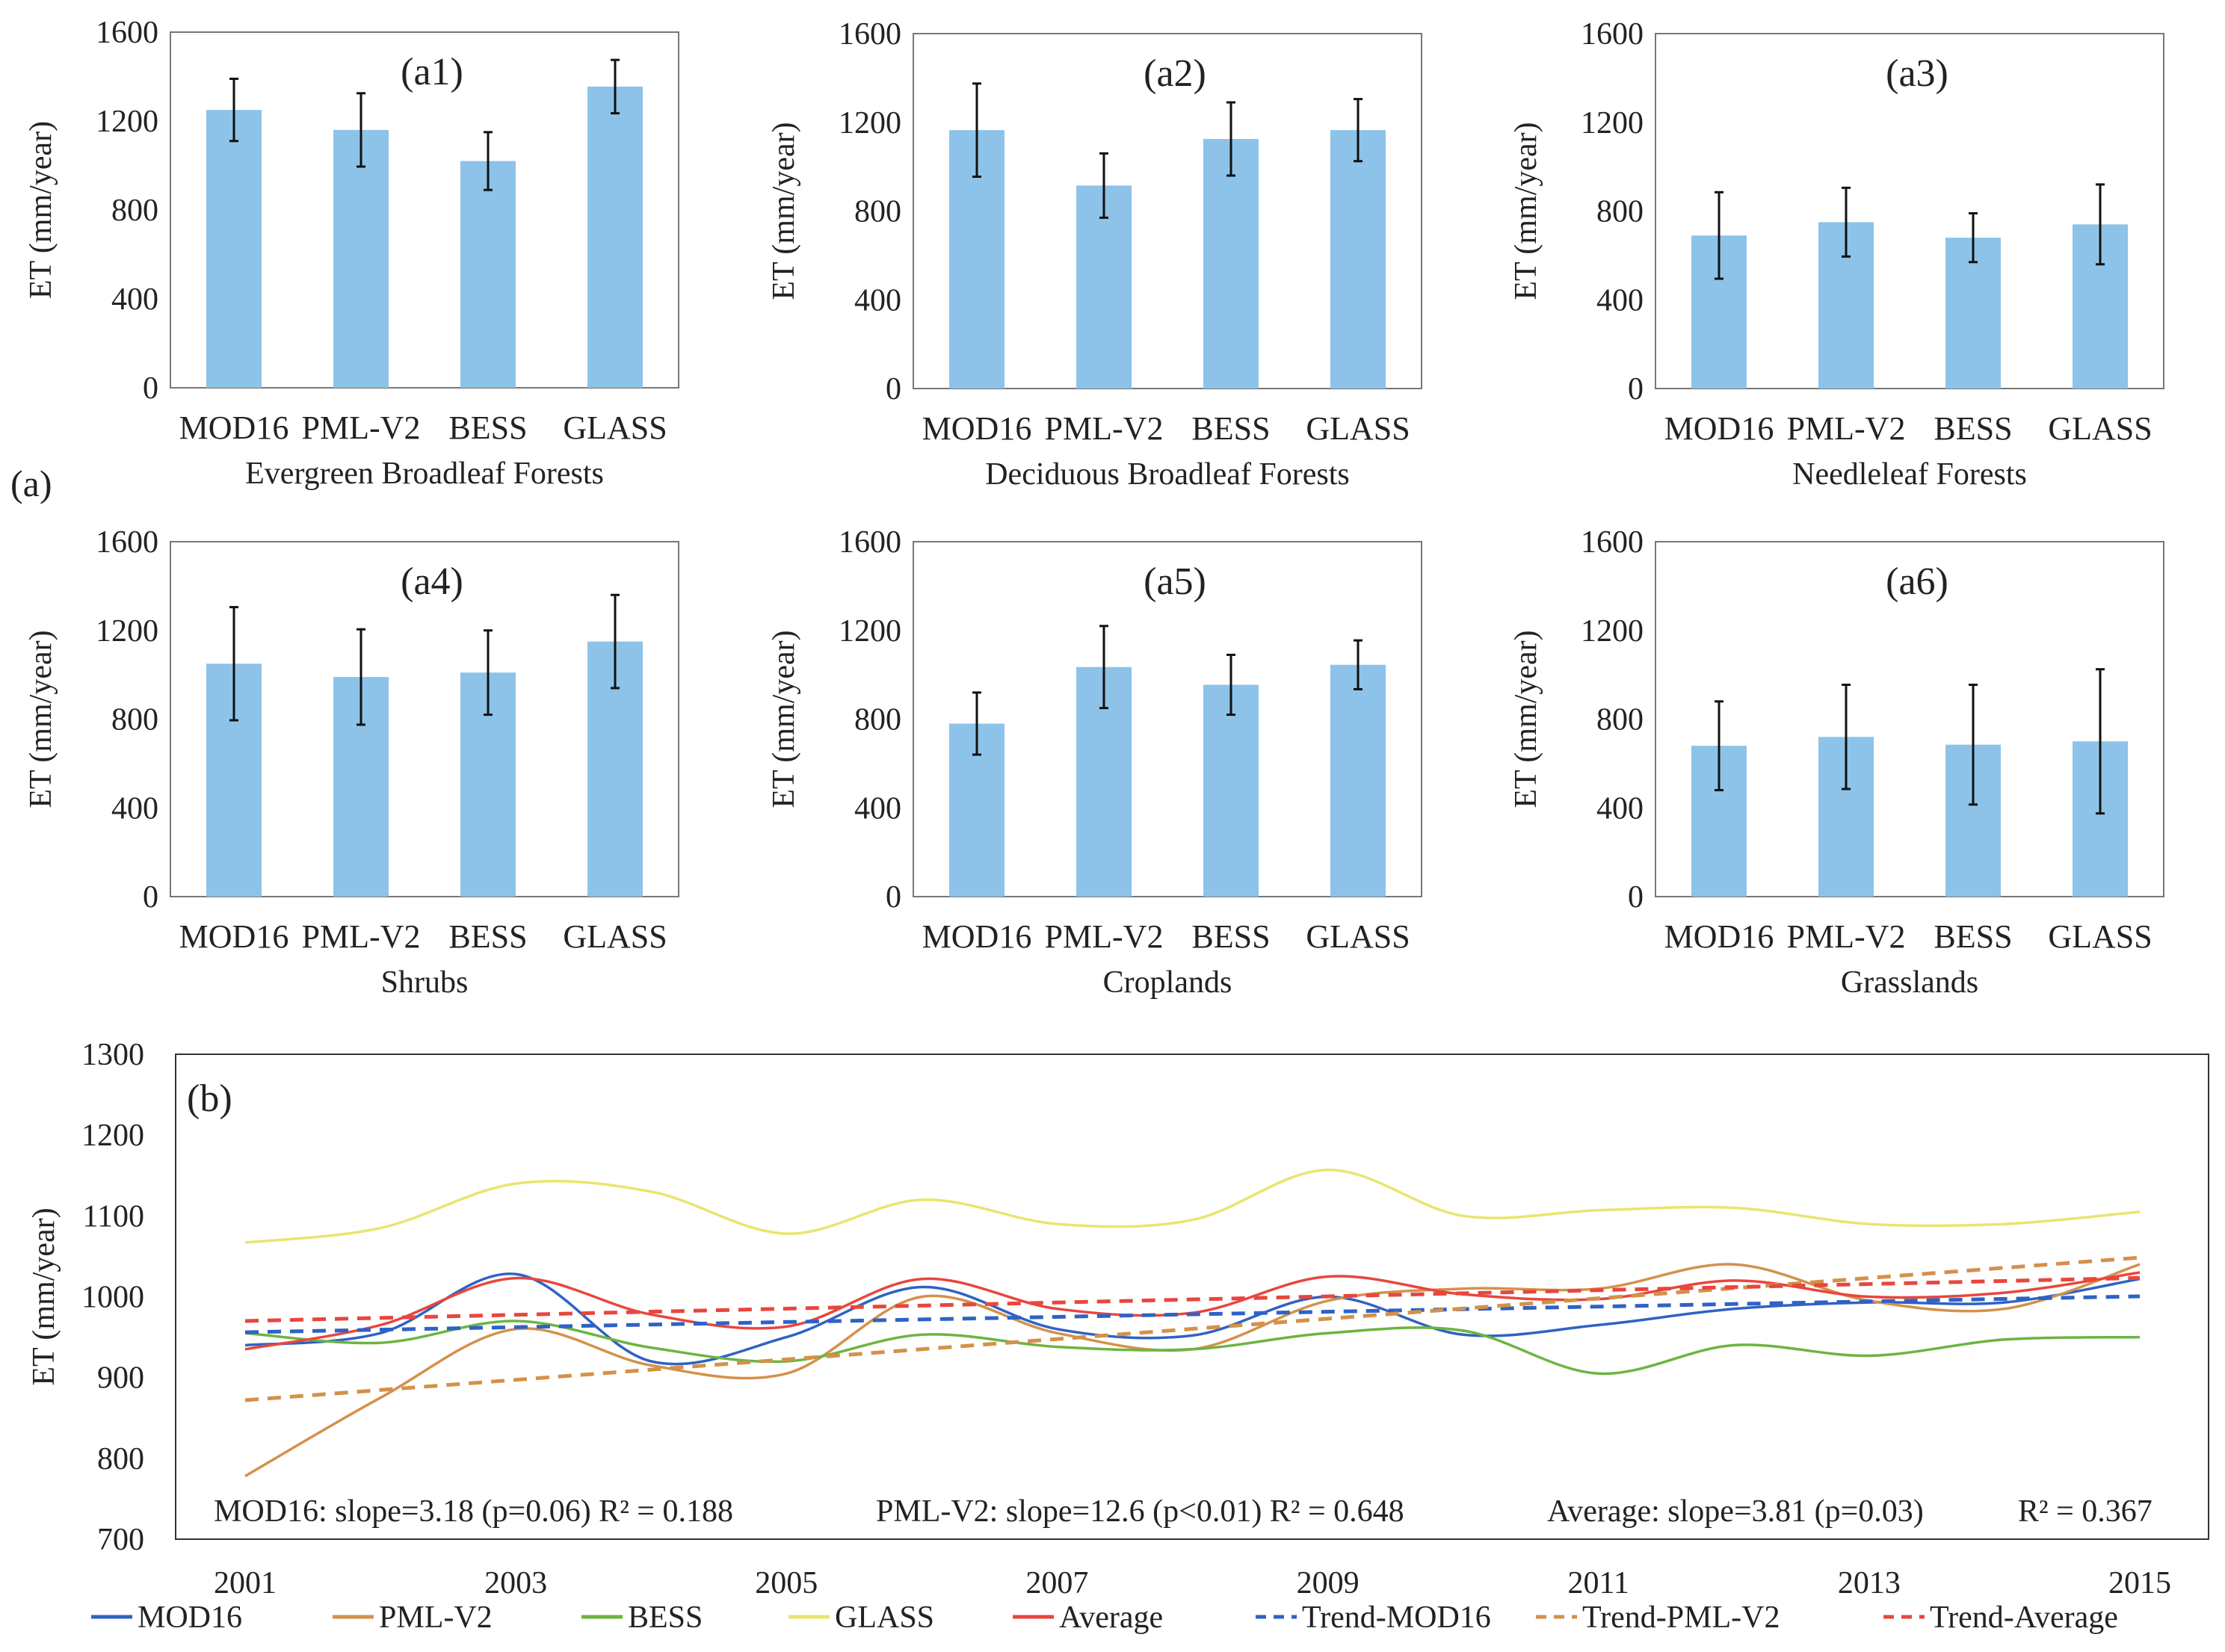  Describe the element at coordinates (1598, 1583) in the screenshot. I see `x-tick-label: 2011` at that location.